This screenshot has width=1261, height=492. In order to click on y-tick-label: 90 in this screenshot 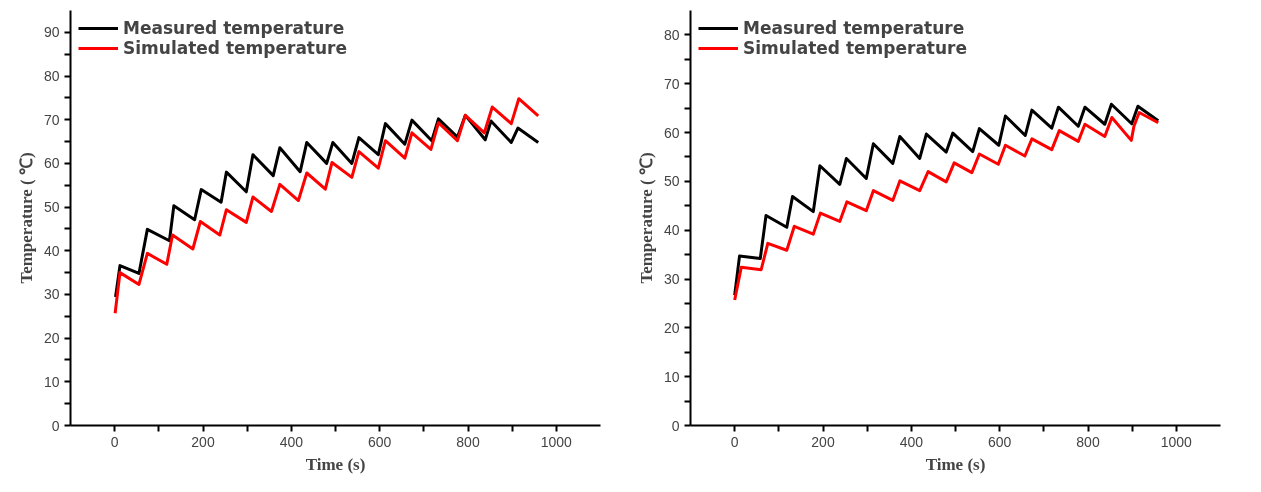, I will do `click(51, 32)`.